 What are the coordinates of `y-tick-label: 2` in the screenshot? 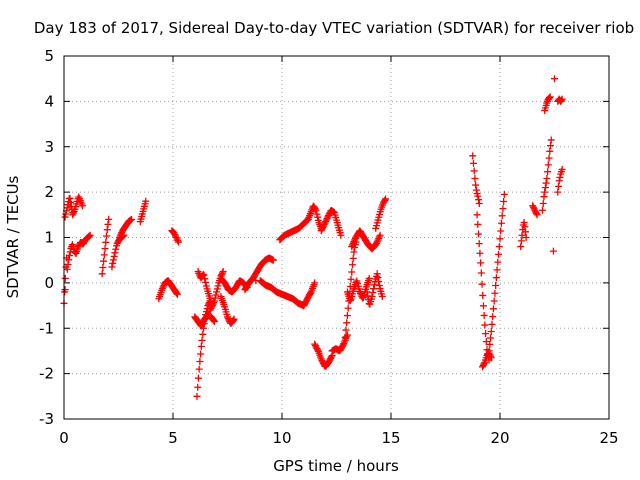 It's located at (49, 192).